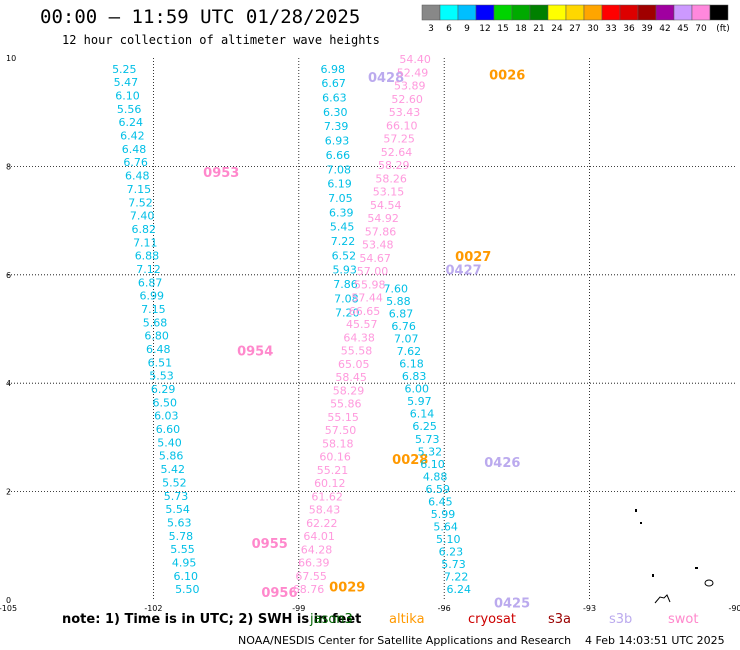 This screenshot has width=740, height=650. I want to click on wave-height-value: 4.95, so click(184, 562).